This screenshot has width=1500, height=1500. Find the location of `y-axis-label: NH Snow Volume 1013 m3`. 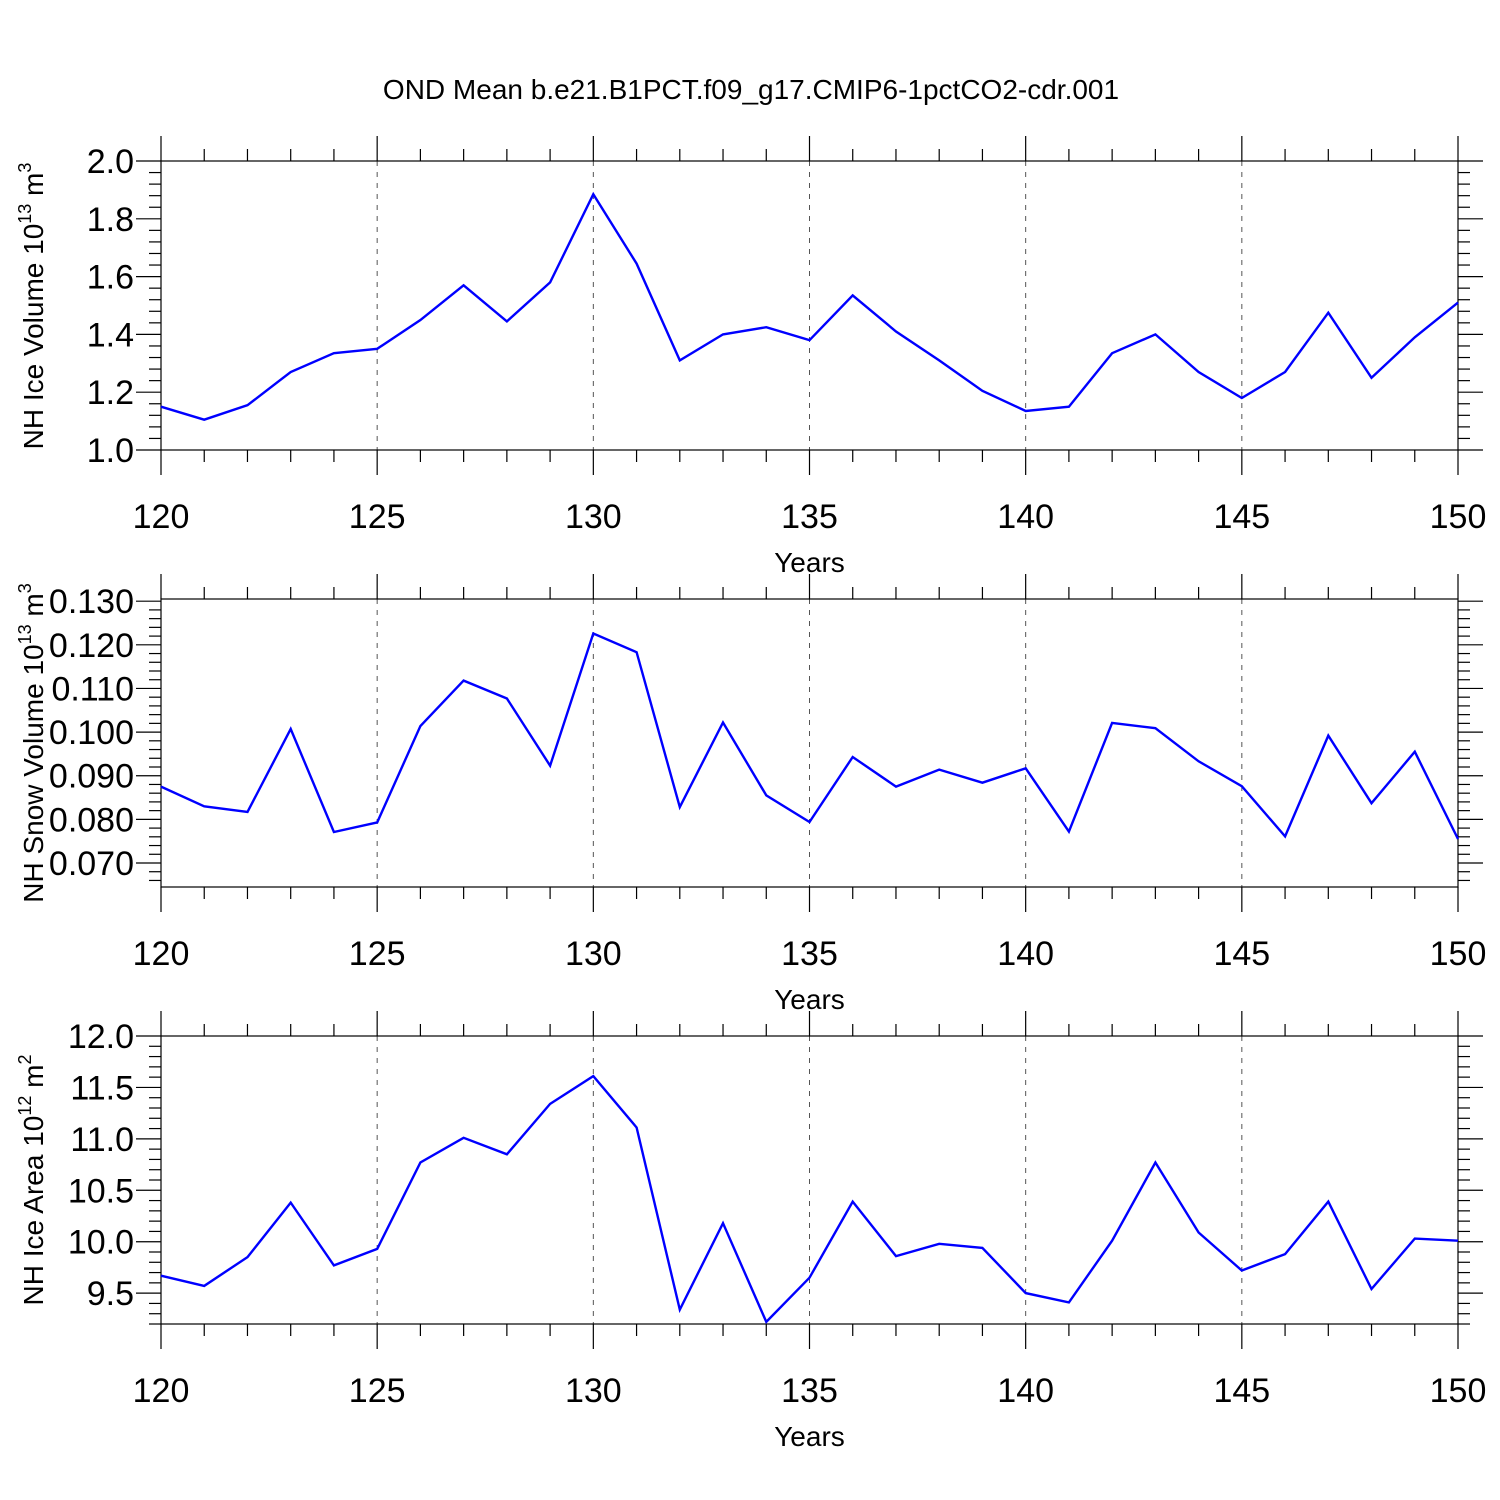

y-axis-label: NH Snow Volume 1013 m3 is located at coordinates (32, 743).